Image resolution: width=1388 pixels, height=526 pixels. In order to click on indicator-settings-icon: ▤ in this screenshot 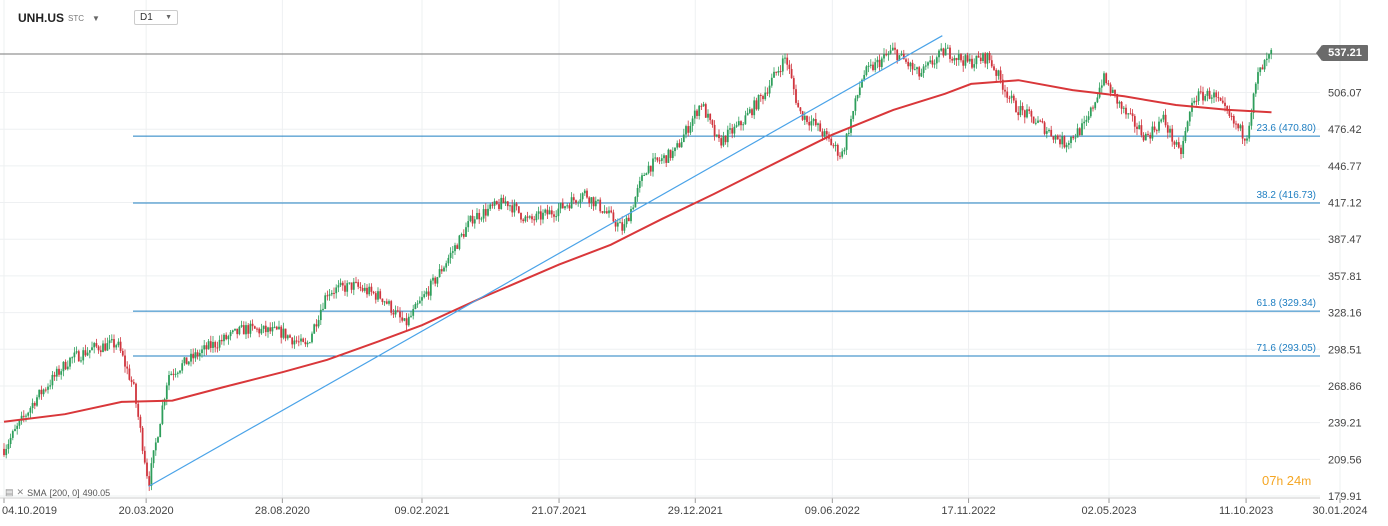, I will do `click(9, 492)`.